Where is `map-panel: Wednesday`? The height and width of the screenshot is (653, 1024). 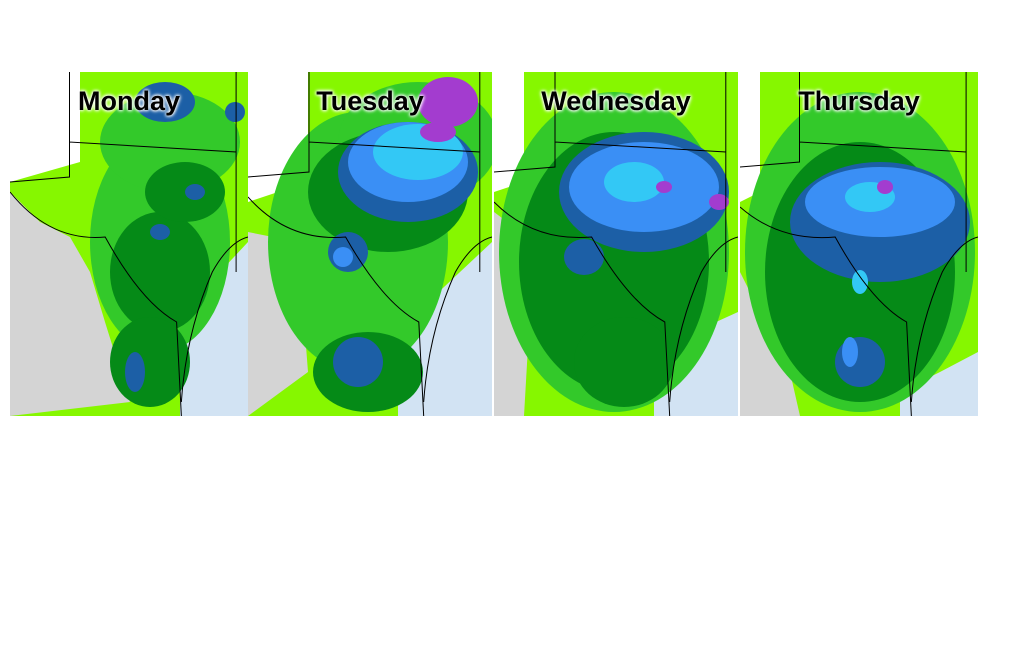 map-panel: Wednesday is located at coordinates (616, 244).